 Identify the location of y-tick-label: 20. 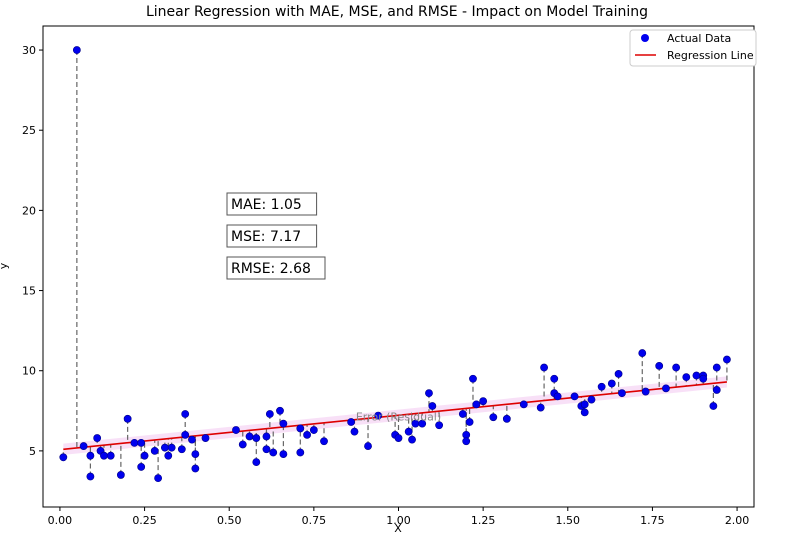
(29, 210).